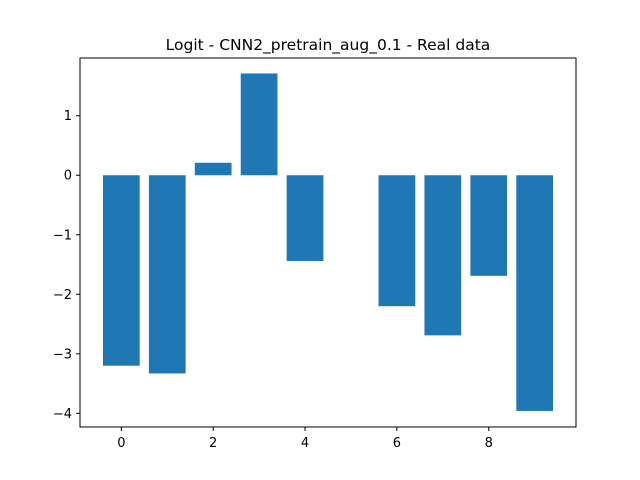 This screenshot has height=480, width=640. Describe the element at coordinates (121, 443) in the screenshot. I see `x-tick-label-0: 0` at that location.